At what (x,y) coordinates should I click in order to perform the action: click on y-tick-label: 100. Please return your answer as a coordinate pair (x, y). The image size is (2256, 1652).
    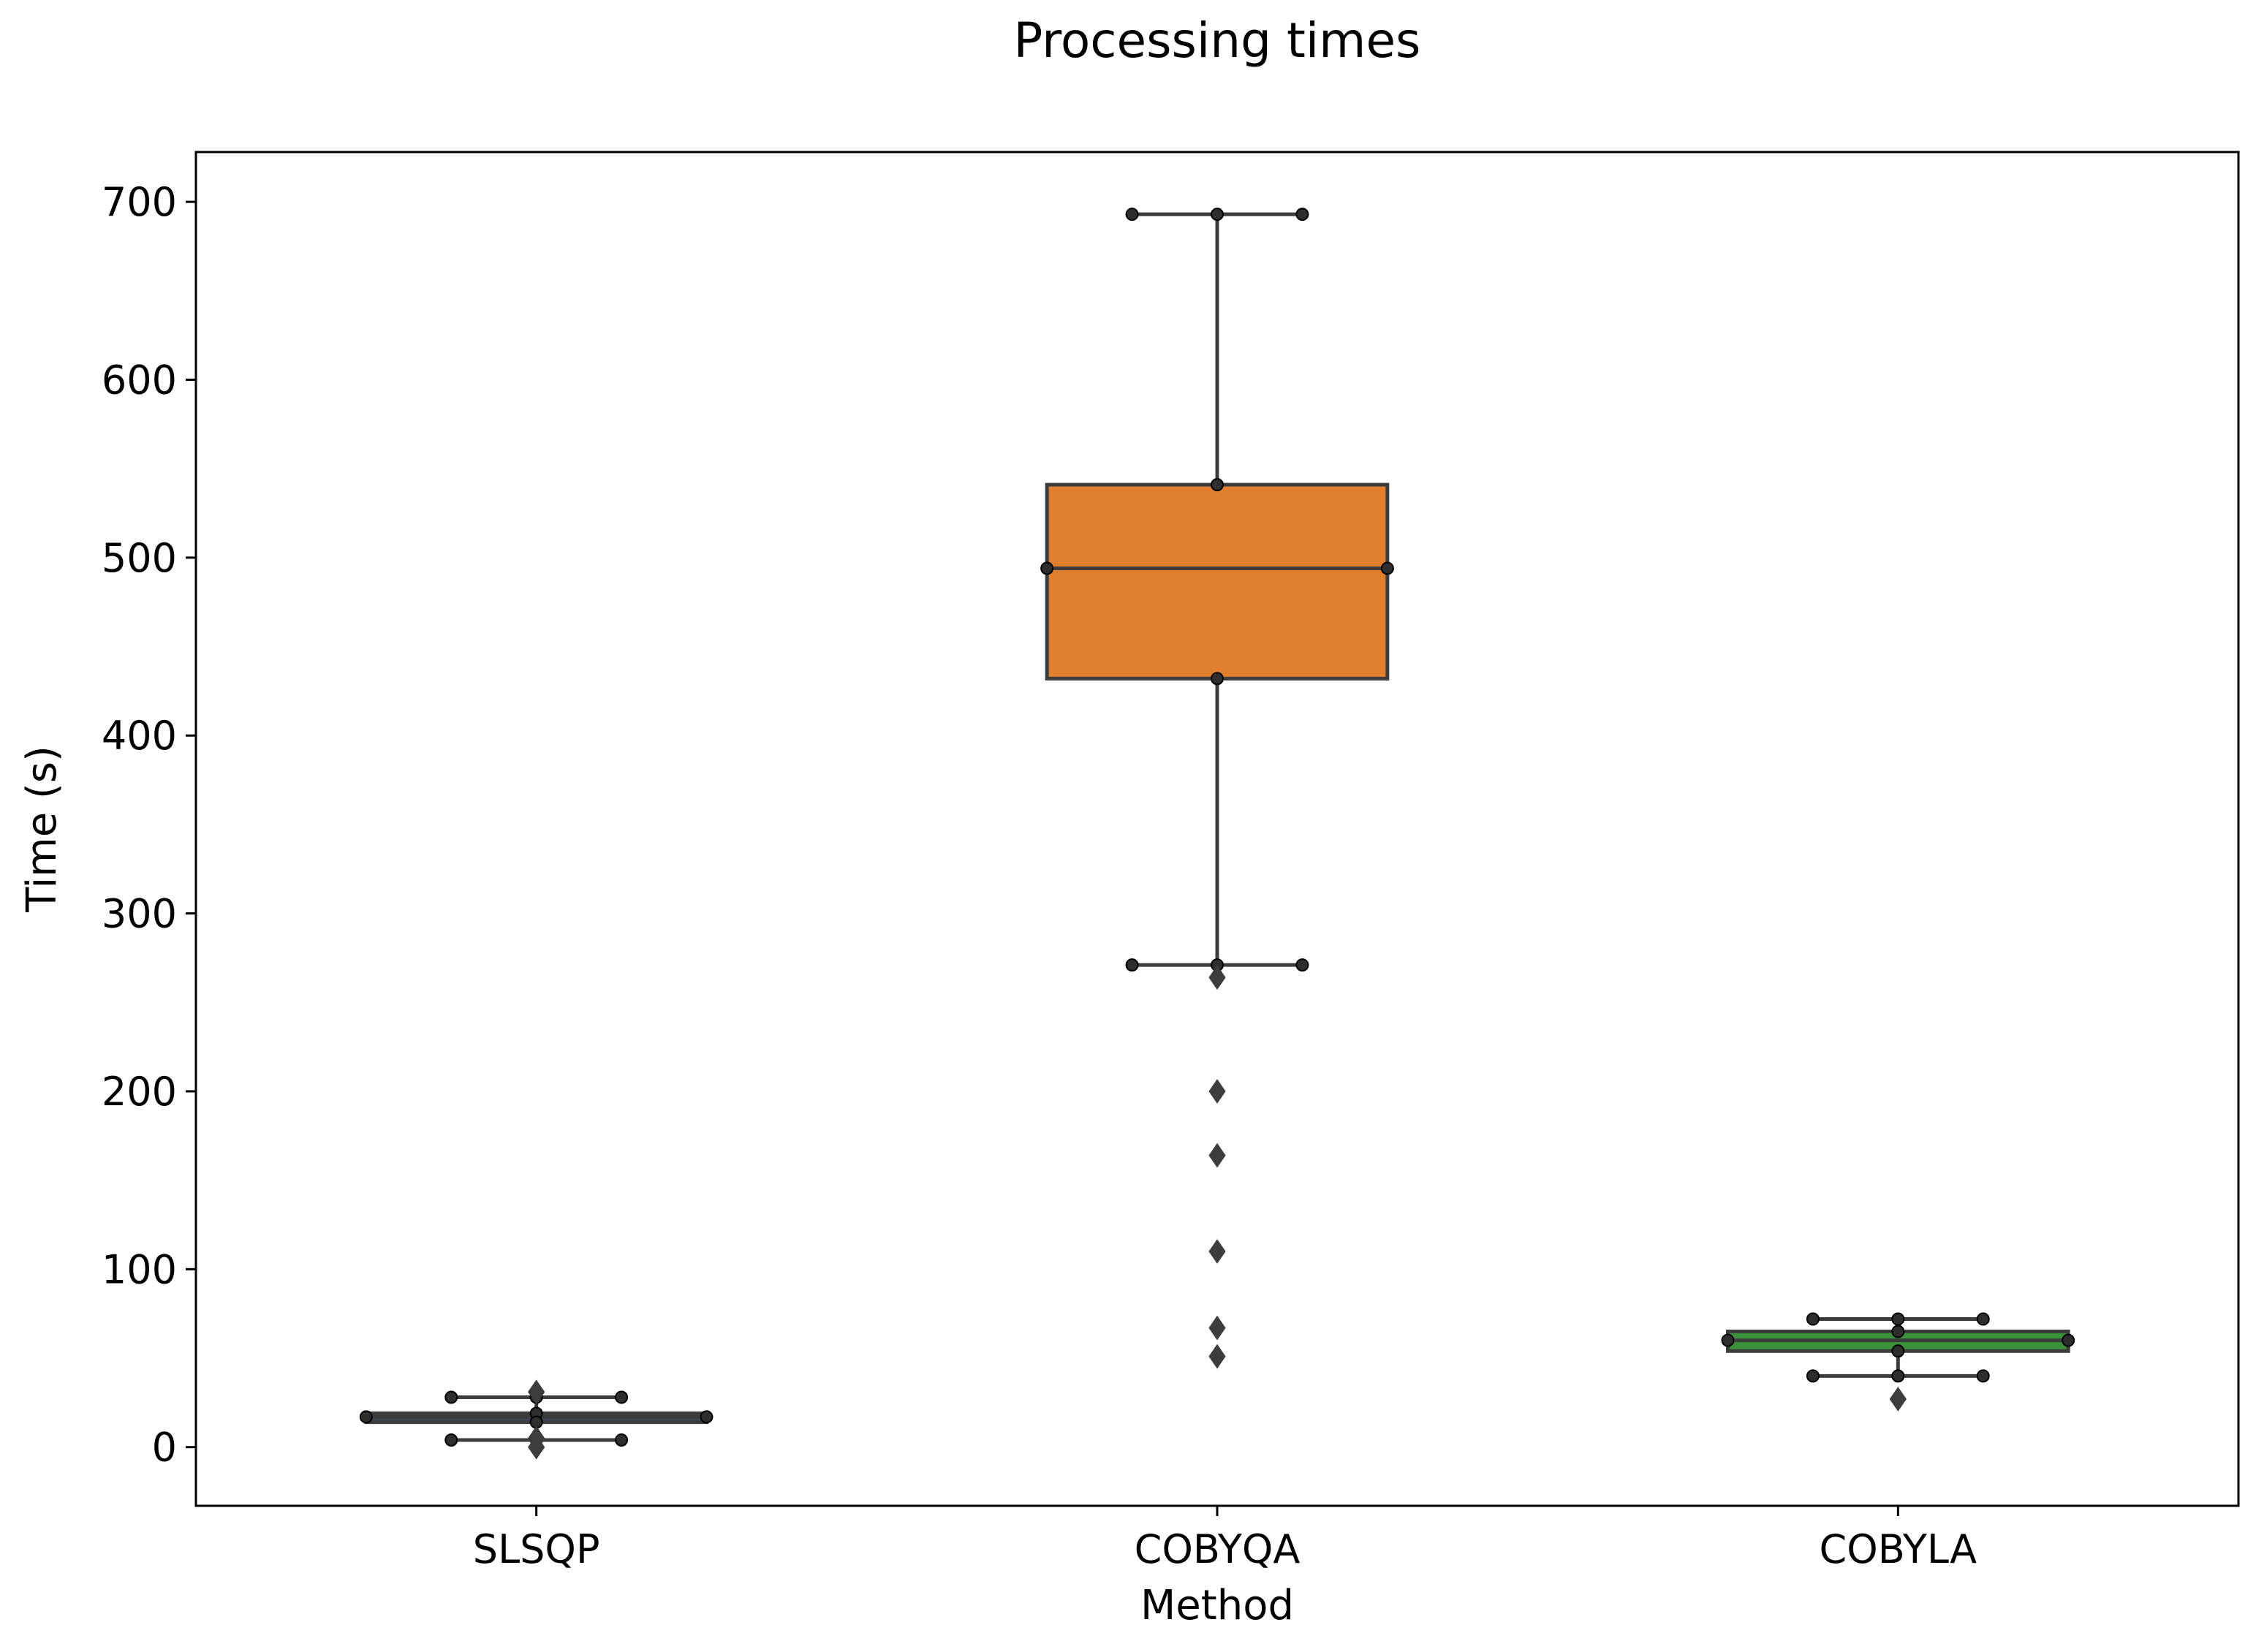
    Looking at the image, I should click on (139, 1269).